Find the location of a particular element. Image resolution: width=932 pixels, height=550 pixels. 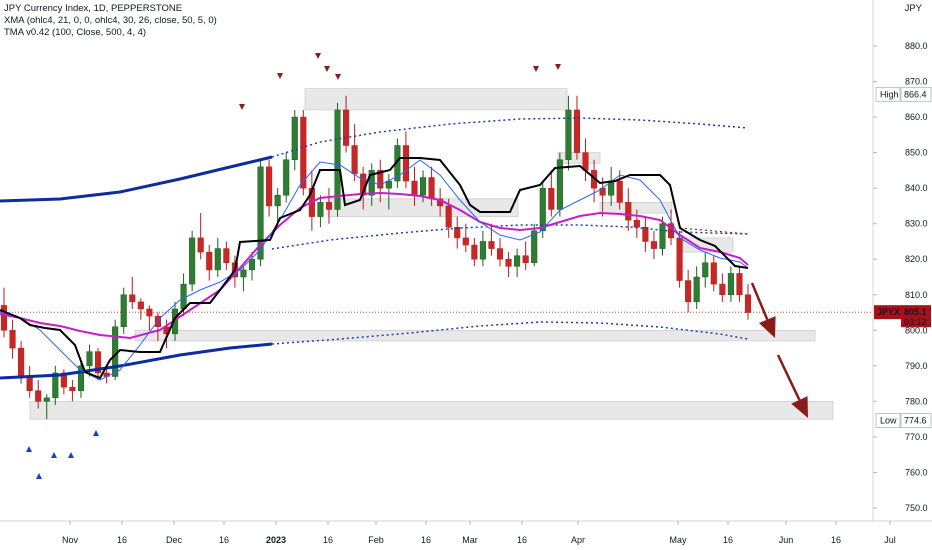

high-value-box is located at coordinates (916, 94).